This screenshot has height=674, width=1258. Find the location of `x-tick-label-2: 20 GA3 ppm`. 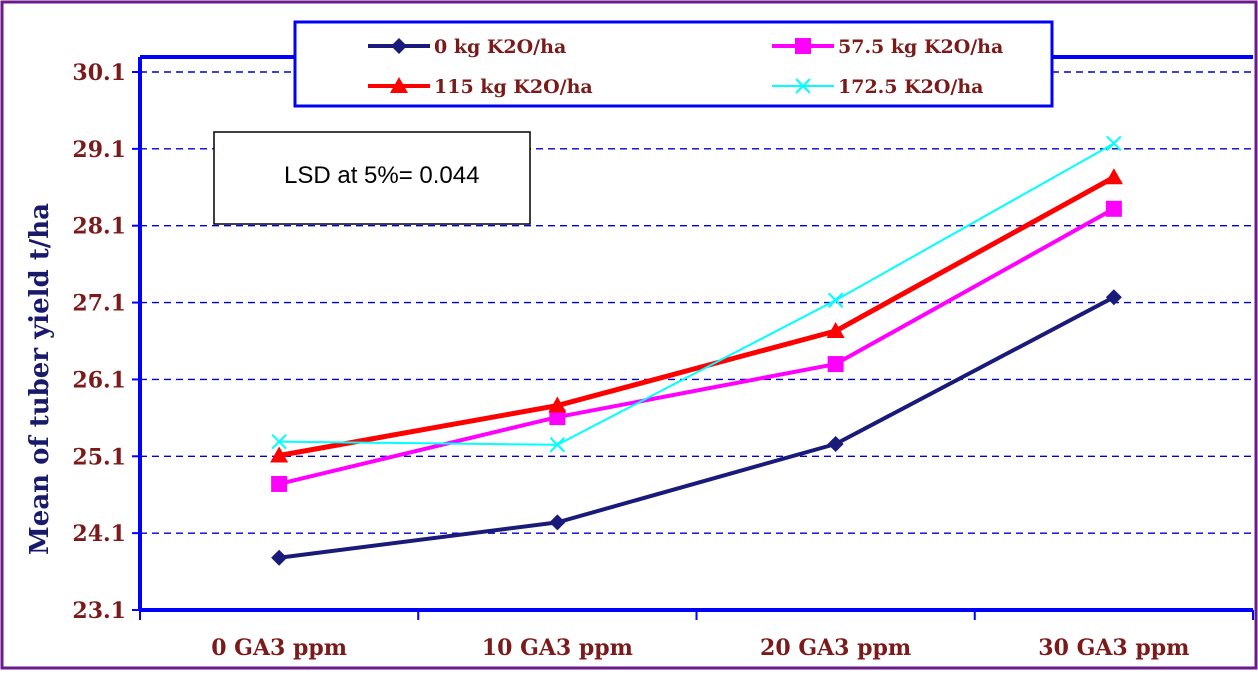

x-tick-label-2: 20 GA3 ppm is located at coordinates (835, 648).